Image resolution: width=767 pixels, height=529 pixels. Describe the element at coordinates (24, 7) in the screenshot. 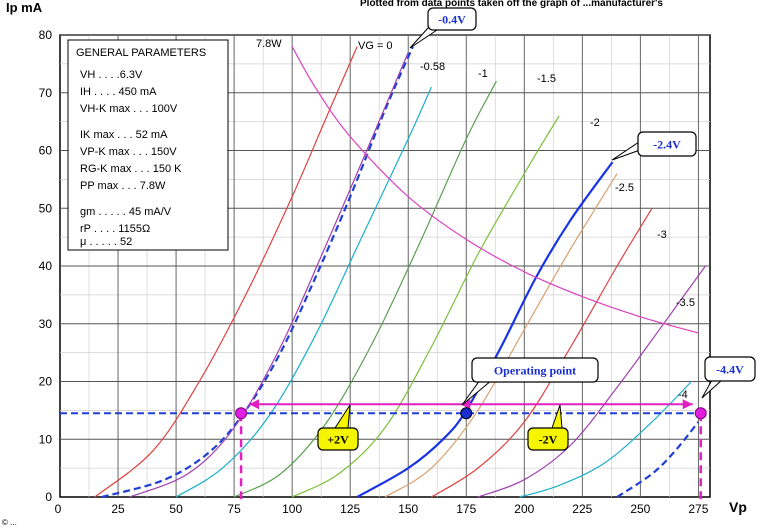

I see `y-axis-label: Ip mA` at that location.